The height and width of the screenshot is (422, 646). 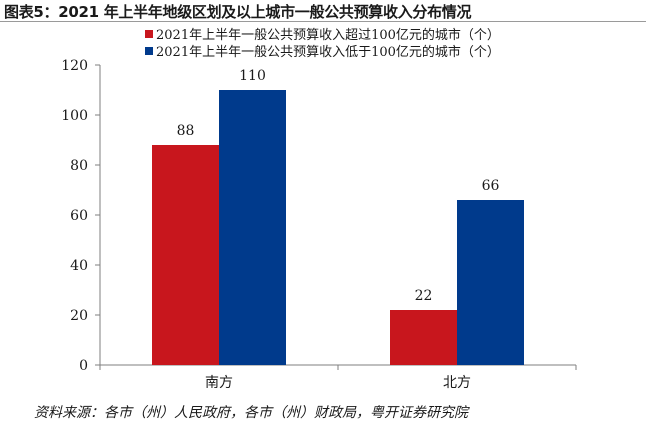 What do you see at coordinates (323, 21) in the screenshot?
I see `title-divider` at bounding box center [323, 21].